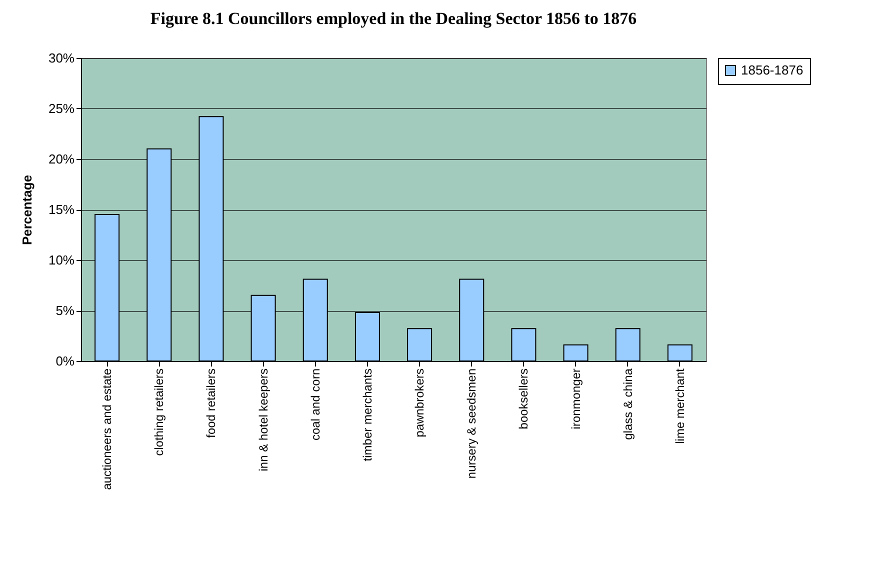  Describe the element at coordinates (471, 423) in the screenshot. I see `x-tick-label: nursery & seedsmen` at that location.